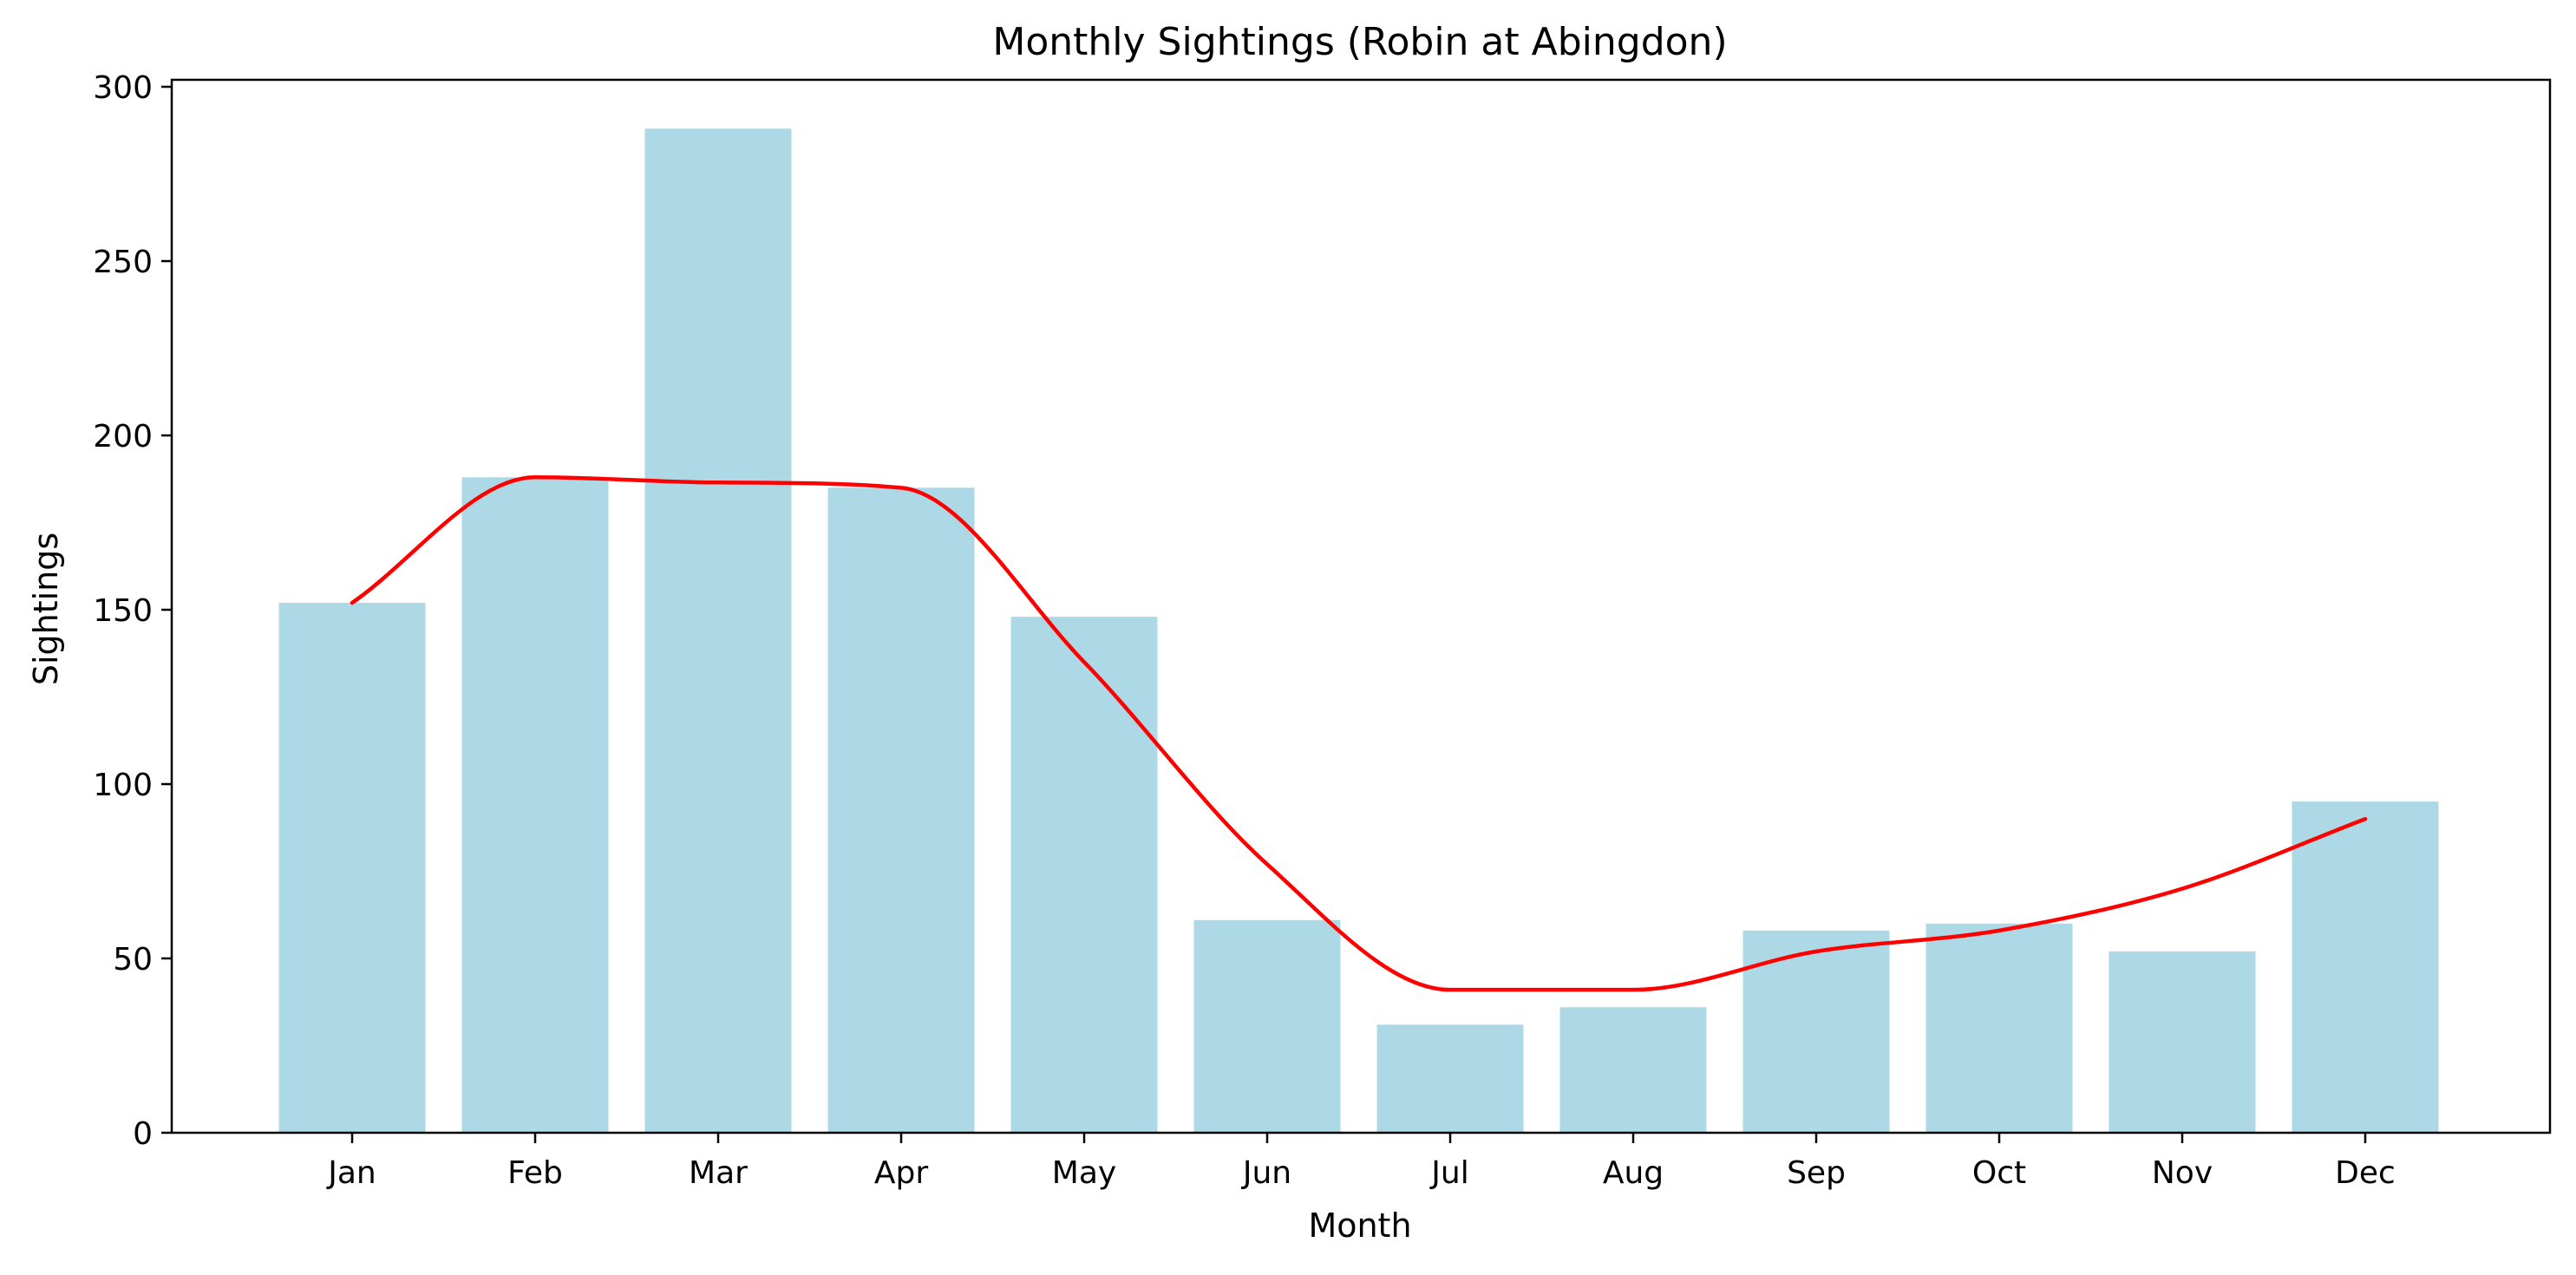 This screenshot has width=2576, height=1275. Describe the element at coordinates (535, 805) in the screenshot. I see `bar-feb` at that location.